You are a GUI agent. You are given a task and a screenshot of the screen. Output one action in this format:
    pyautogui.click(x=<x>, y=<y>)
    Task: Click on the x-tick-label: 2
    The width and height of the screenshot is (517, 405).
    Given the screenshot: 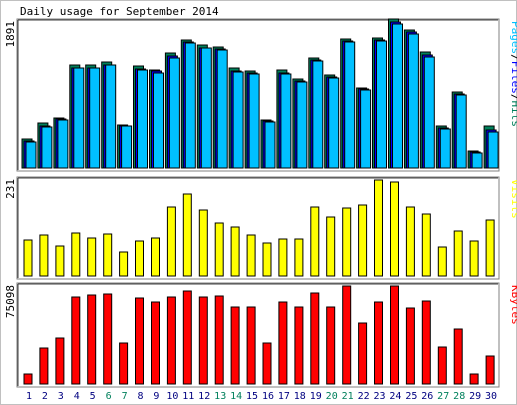 What is the action you would take?
    pyautogui.click(x=45, y=396)
    